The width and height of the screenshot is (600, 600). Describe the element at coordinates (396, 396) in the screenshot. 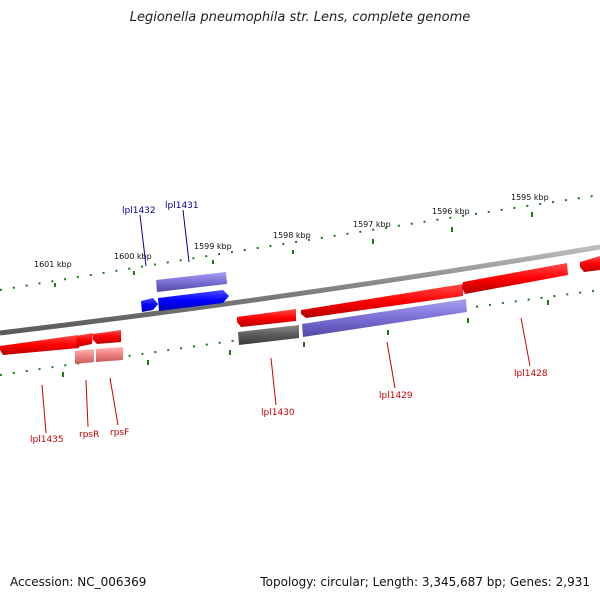

I see `gene-label-lpl1429: lpl1429` at that location.